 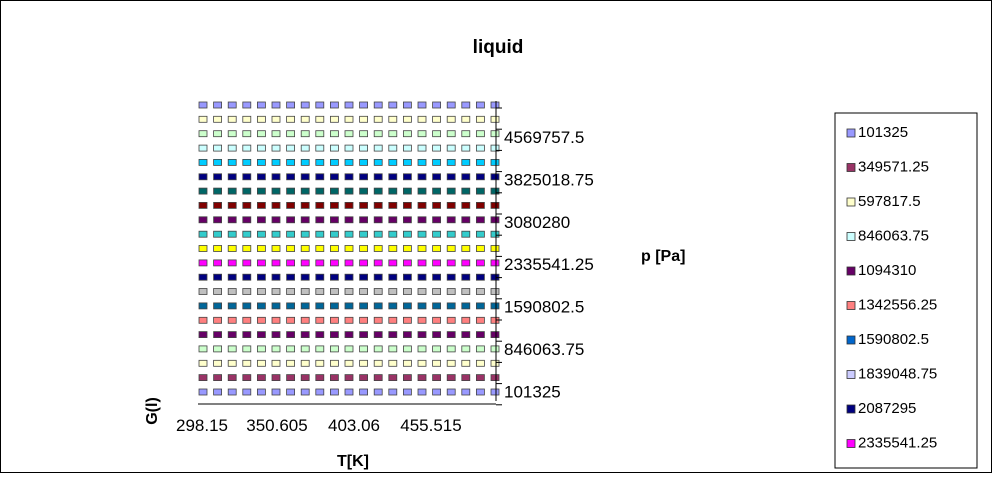 I want to click on depth-tick-label: 4569757.5, so click(x=544, y=137).